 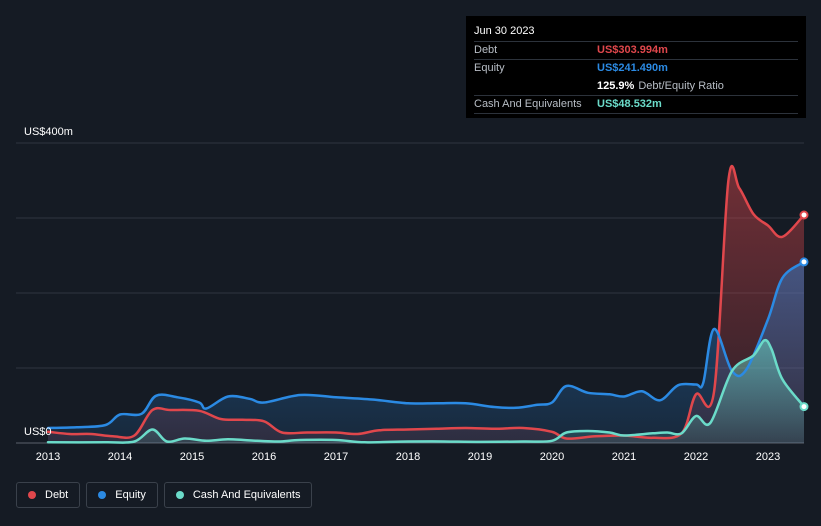 What do you see at coordinates (264, 457) in the screenshot?
I see `x-tick-label: 2016` at bounding box center [264, 457].